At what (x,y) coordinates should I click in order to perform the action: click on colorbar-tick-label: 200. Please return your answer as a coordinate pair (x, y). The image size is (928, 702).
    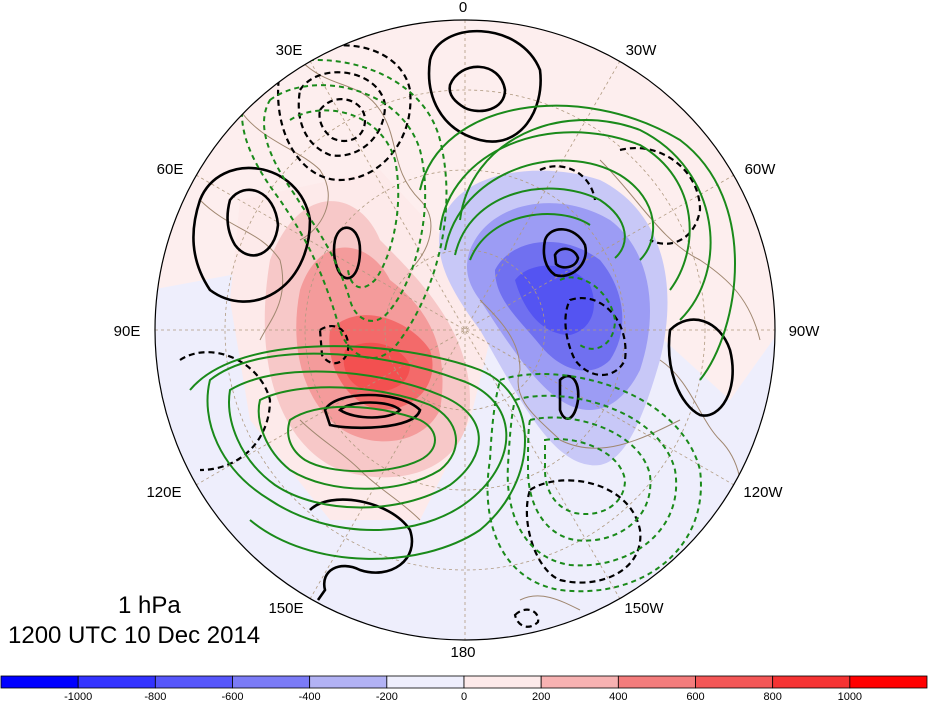
    Looking at the image, I should click on (541, 696).